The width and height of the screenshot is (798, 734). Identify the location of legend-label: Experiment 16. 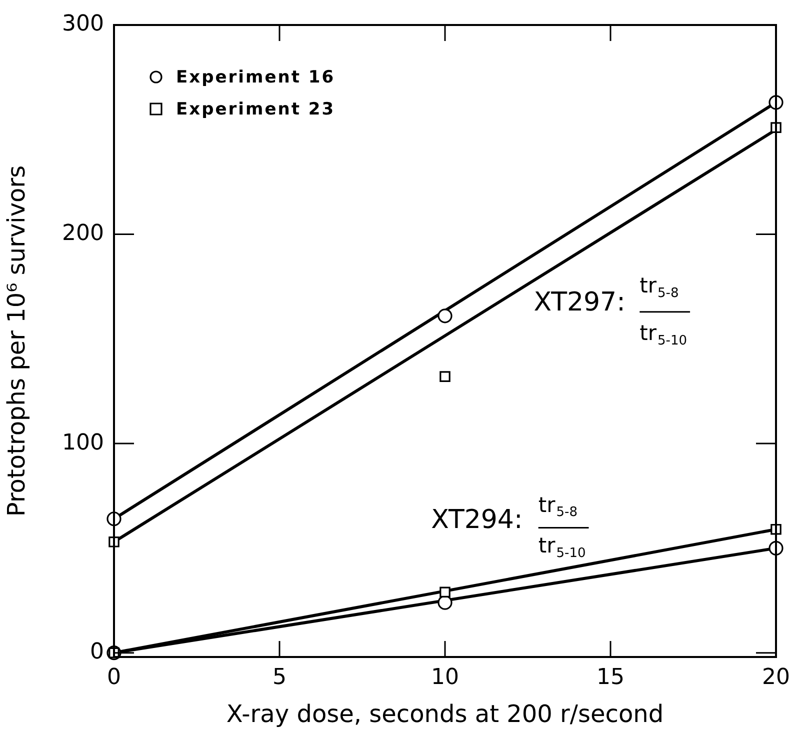
(256, 77).